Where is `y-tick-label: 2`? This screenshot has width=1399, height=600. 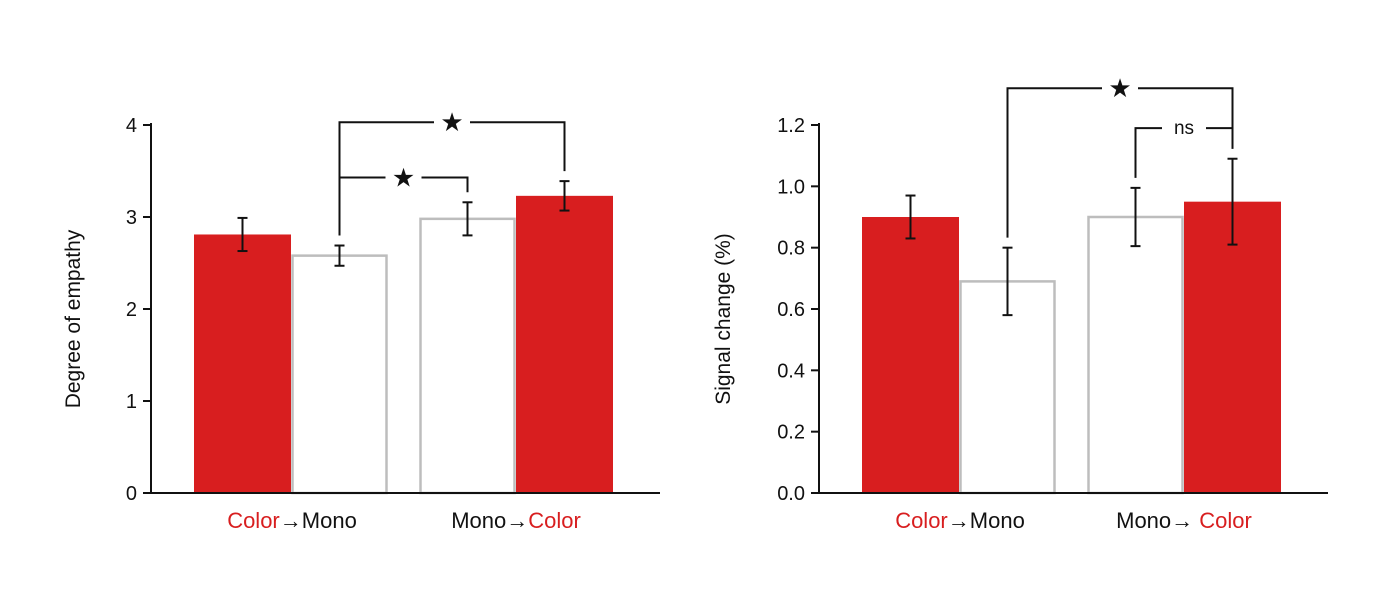 y-tick-label: 2 is located at coordinates (131, 310).